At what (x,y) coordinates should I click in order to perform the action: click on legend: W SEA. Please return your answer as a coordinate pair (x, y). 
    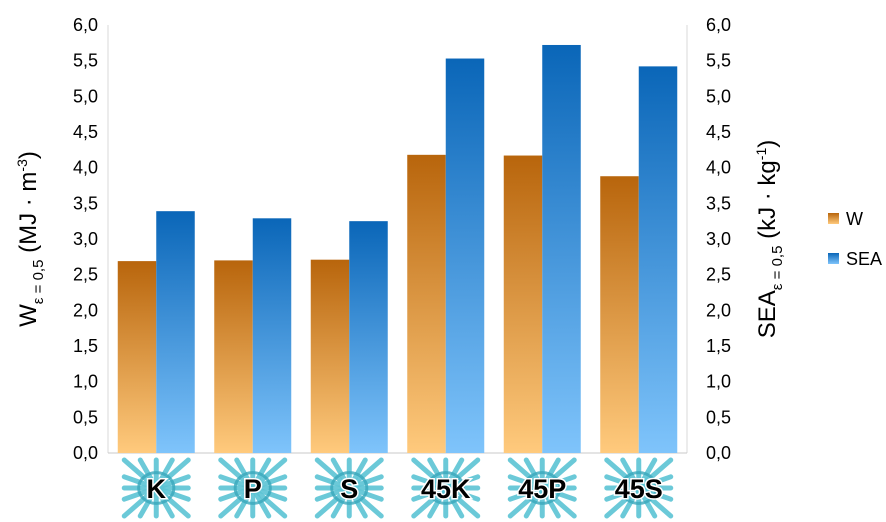
    Looking at the image, I should click on (855, 239).